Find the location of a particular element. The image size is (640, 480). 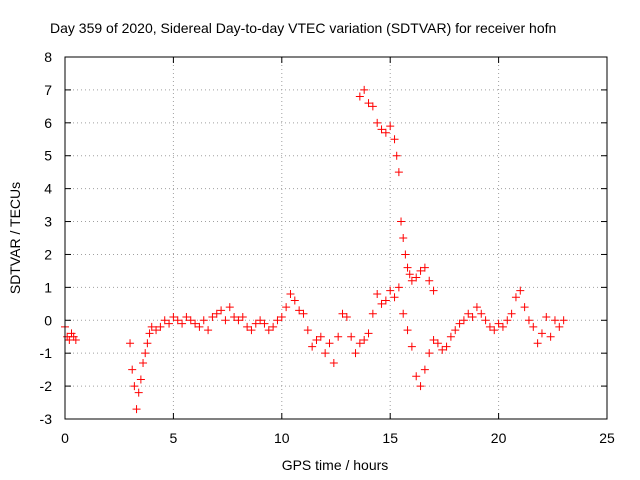

y-tick-label: -3 is located at coordinates (46, 419).